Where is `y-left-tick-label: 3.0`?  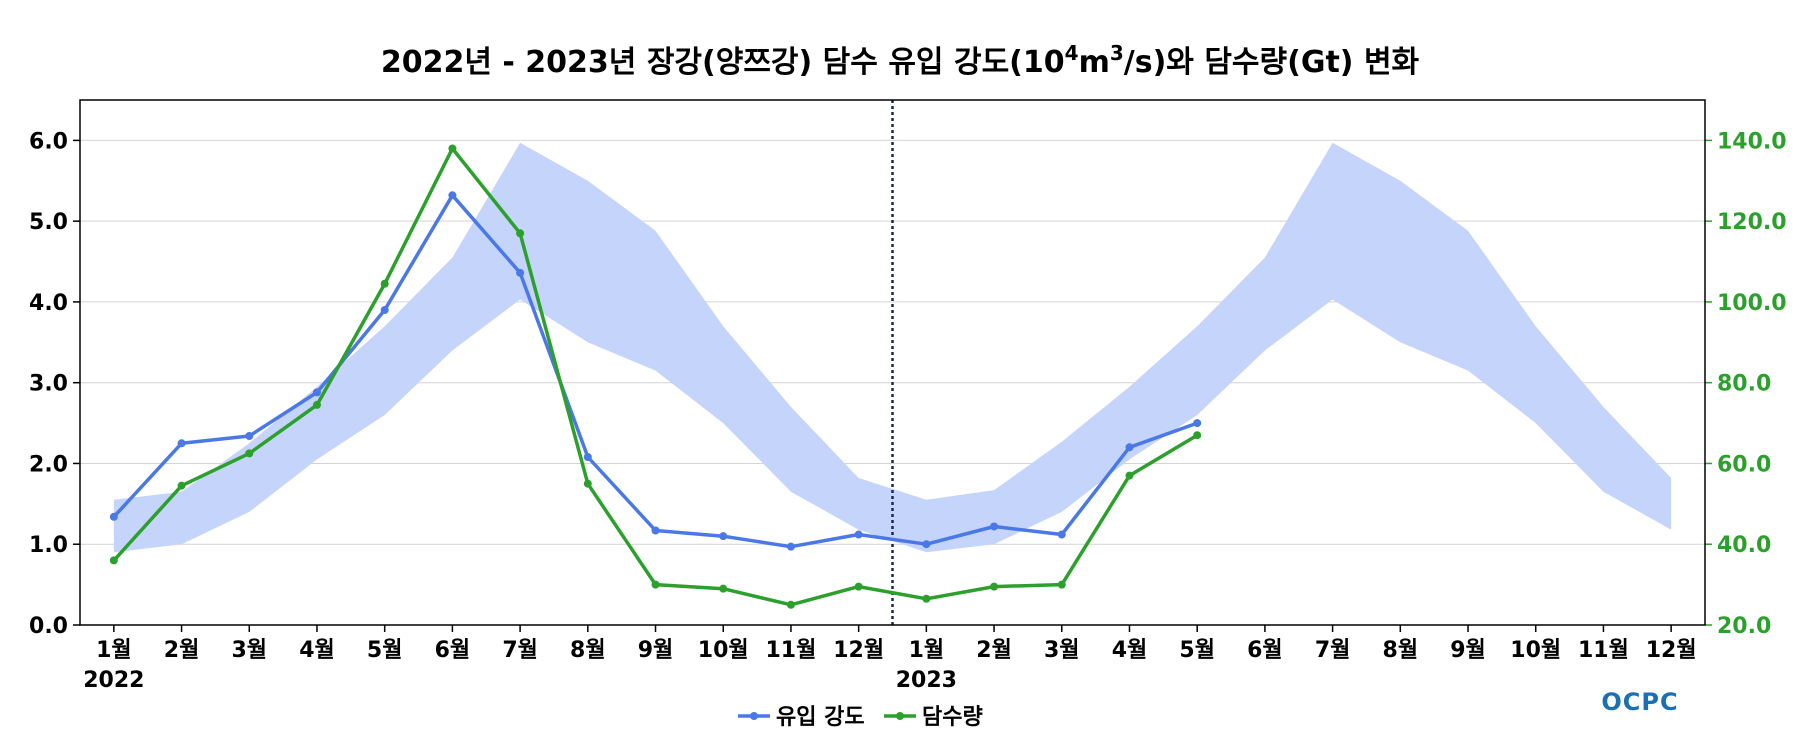 y-left-tick-label: 3.0 is located at coordinates (48, 384).